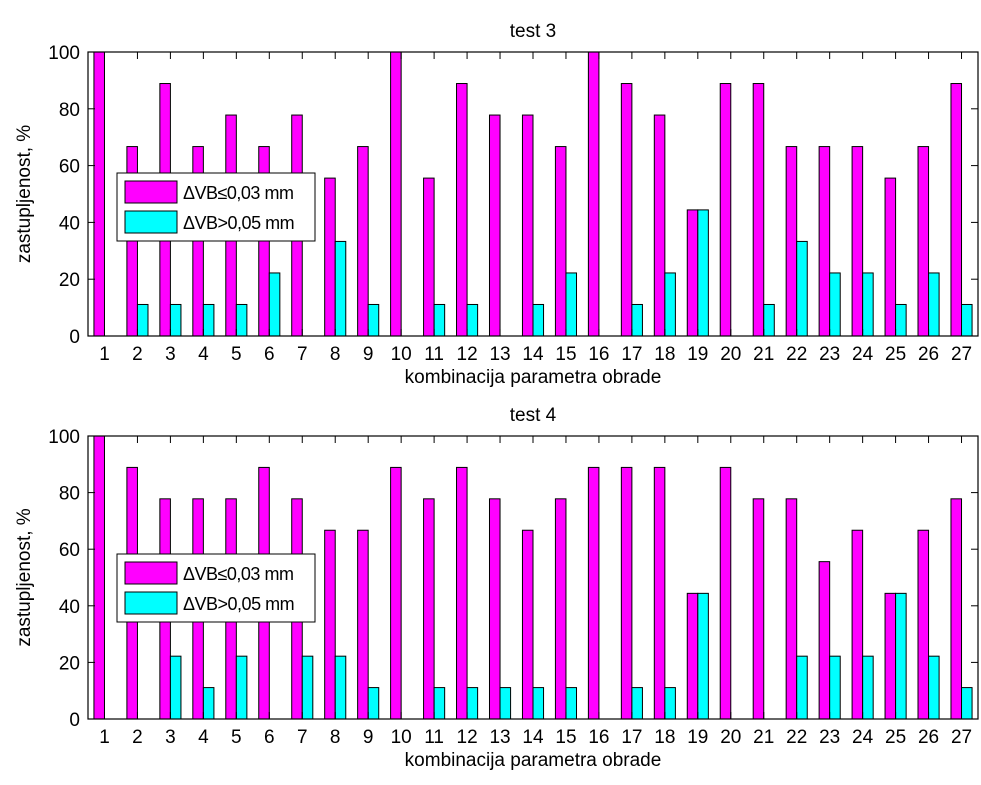 This screenshot has height=785, width=981. Describe the element at coordinates (236, 354) in the screenshot. I see `x-tick-label: 5` at that location.